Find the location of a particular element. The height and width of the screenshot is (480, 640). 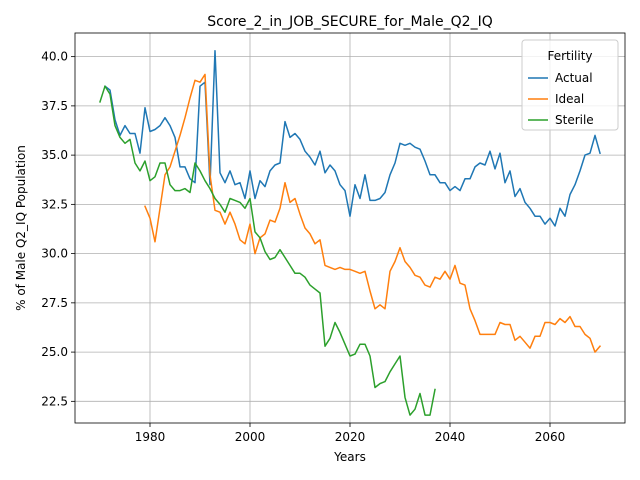

y-axis-ticks: 22.5 25.0 27.5 30.0 32.5 35.0 37.5 40.0 is located at coordinates (58, 229).